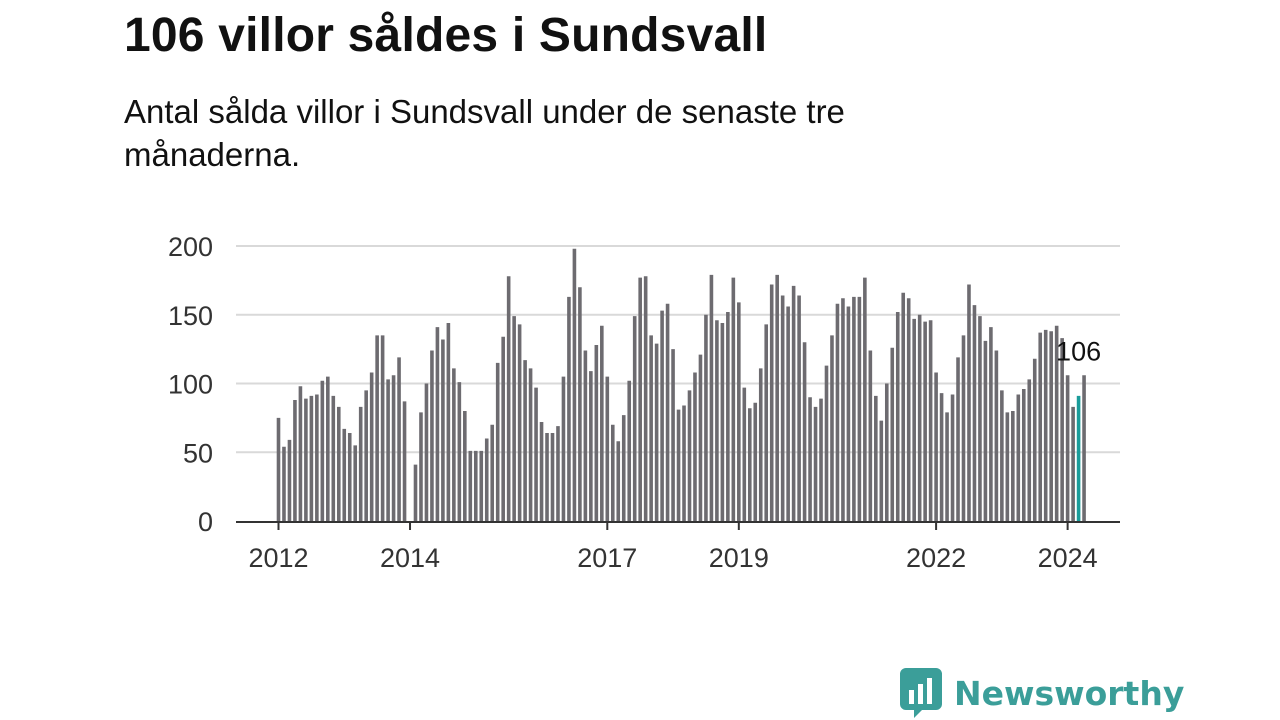 The image size is (1280, 720). I want to click on y-tick-label: 0, so click(205, 522).